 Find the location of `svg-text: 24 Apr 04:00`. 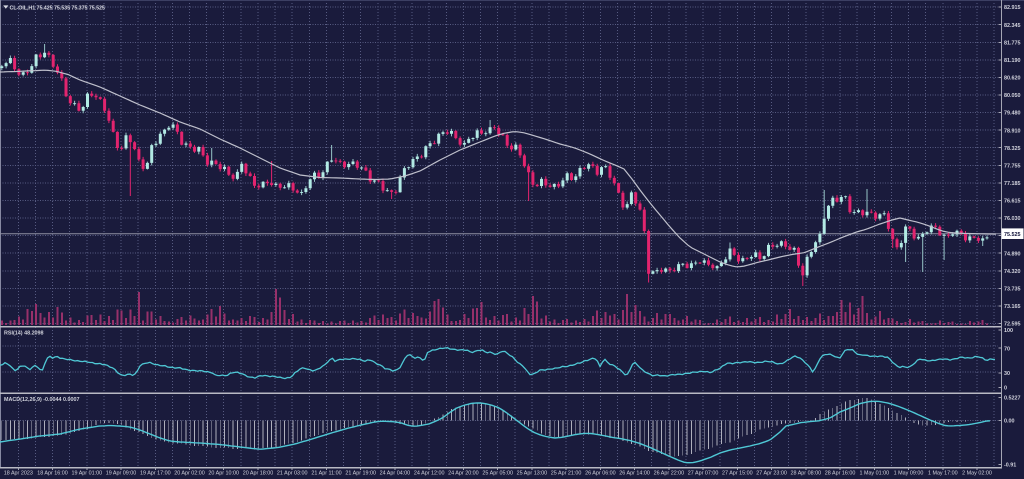

svg-text: 24 Apr 04:00 is located at coordinates (395, 474).